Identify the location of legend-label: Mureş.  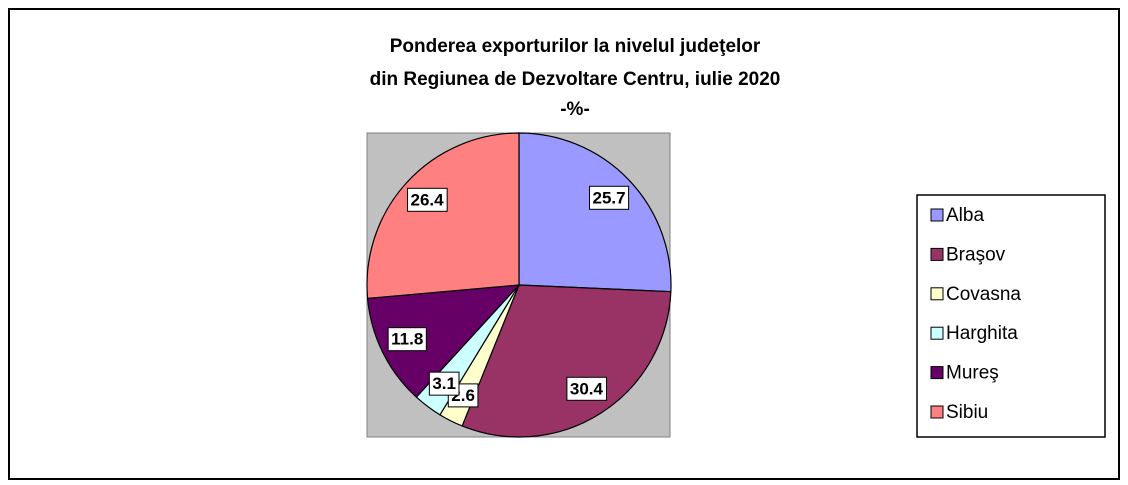
(972, 373).